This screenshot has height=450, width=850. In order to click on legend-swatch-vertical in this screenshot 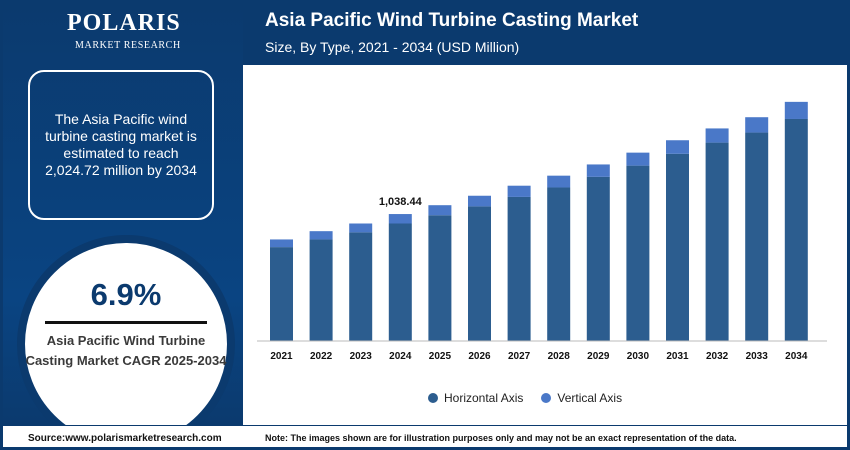, I will do `click(546, 398)`.